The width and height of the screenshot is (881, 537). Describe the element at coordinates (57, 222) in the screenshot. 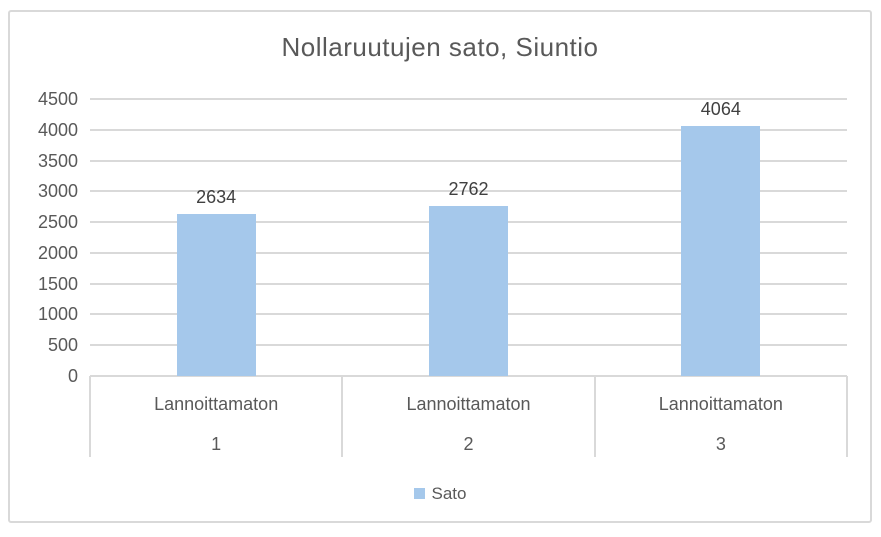

I see `y-axis-tick-label: 2500` at that location.